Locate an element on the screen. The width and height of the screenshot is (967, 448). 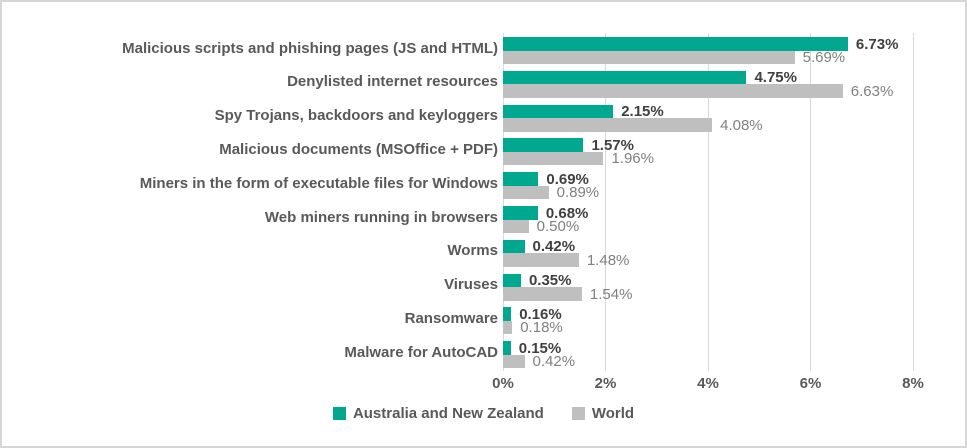
world-value-label: 0.50% is located at coordinates (558, 226).